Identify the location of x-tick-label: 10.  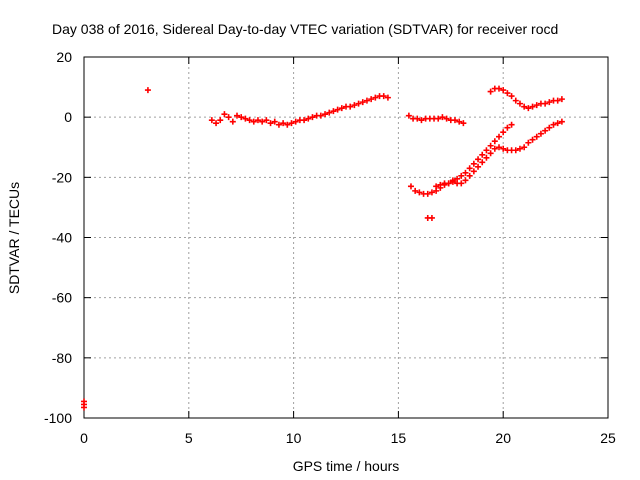
(294, 438).